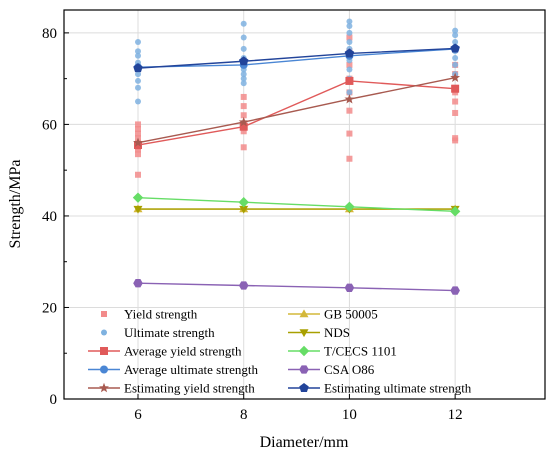 This screenshot has width=550, height=460. I want to click on x-tick-label: 6, so click(138, 415).